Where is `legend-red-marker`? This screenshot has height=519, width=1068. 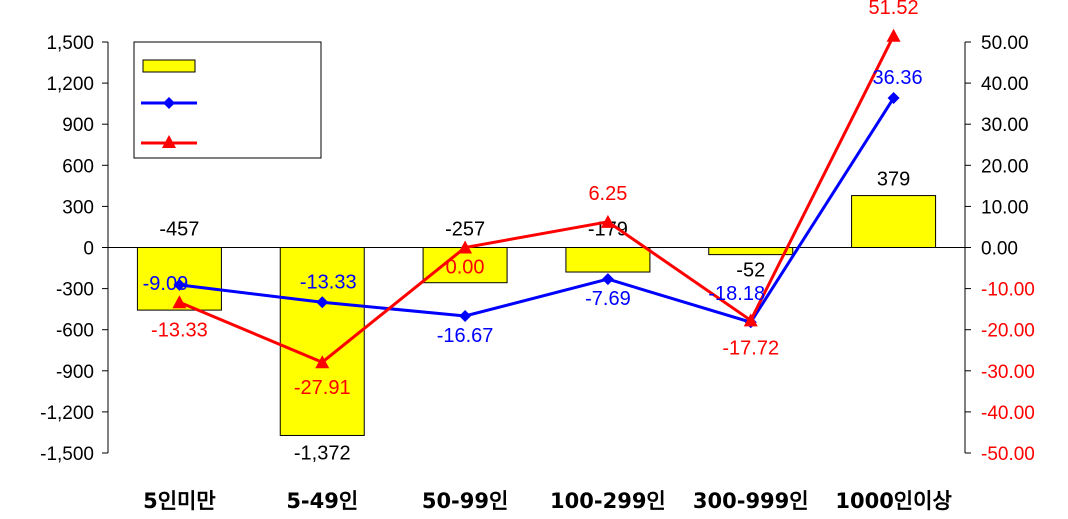 legend-red-marker is located at coordinates (169, 141).